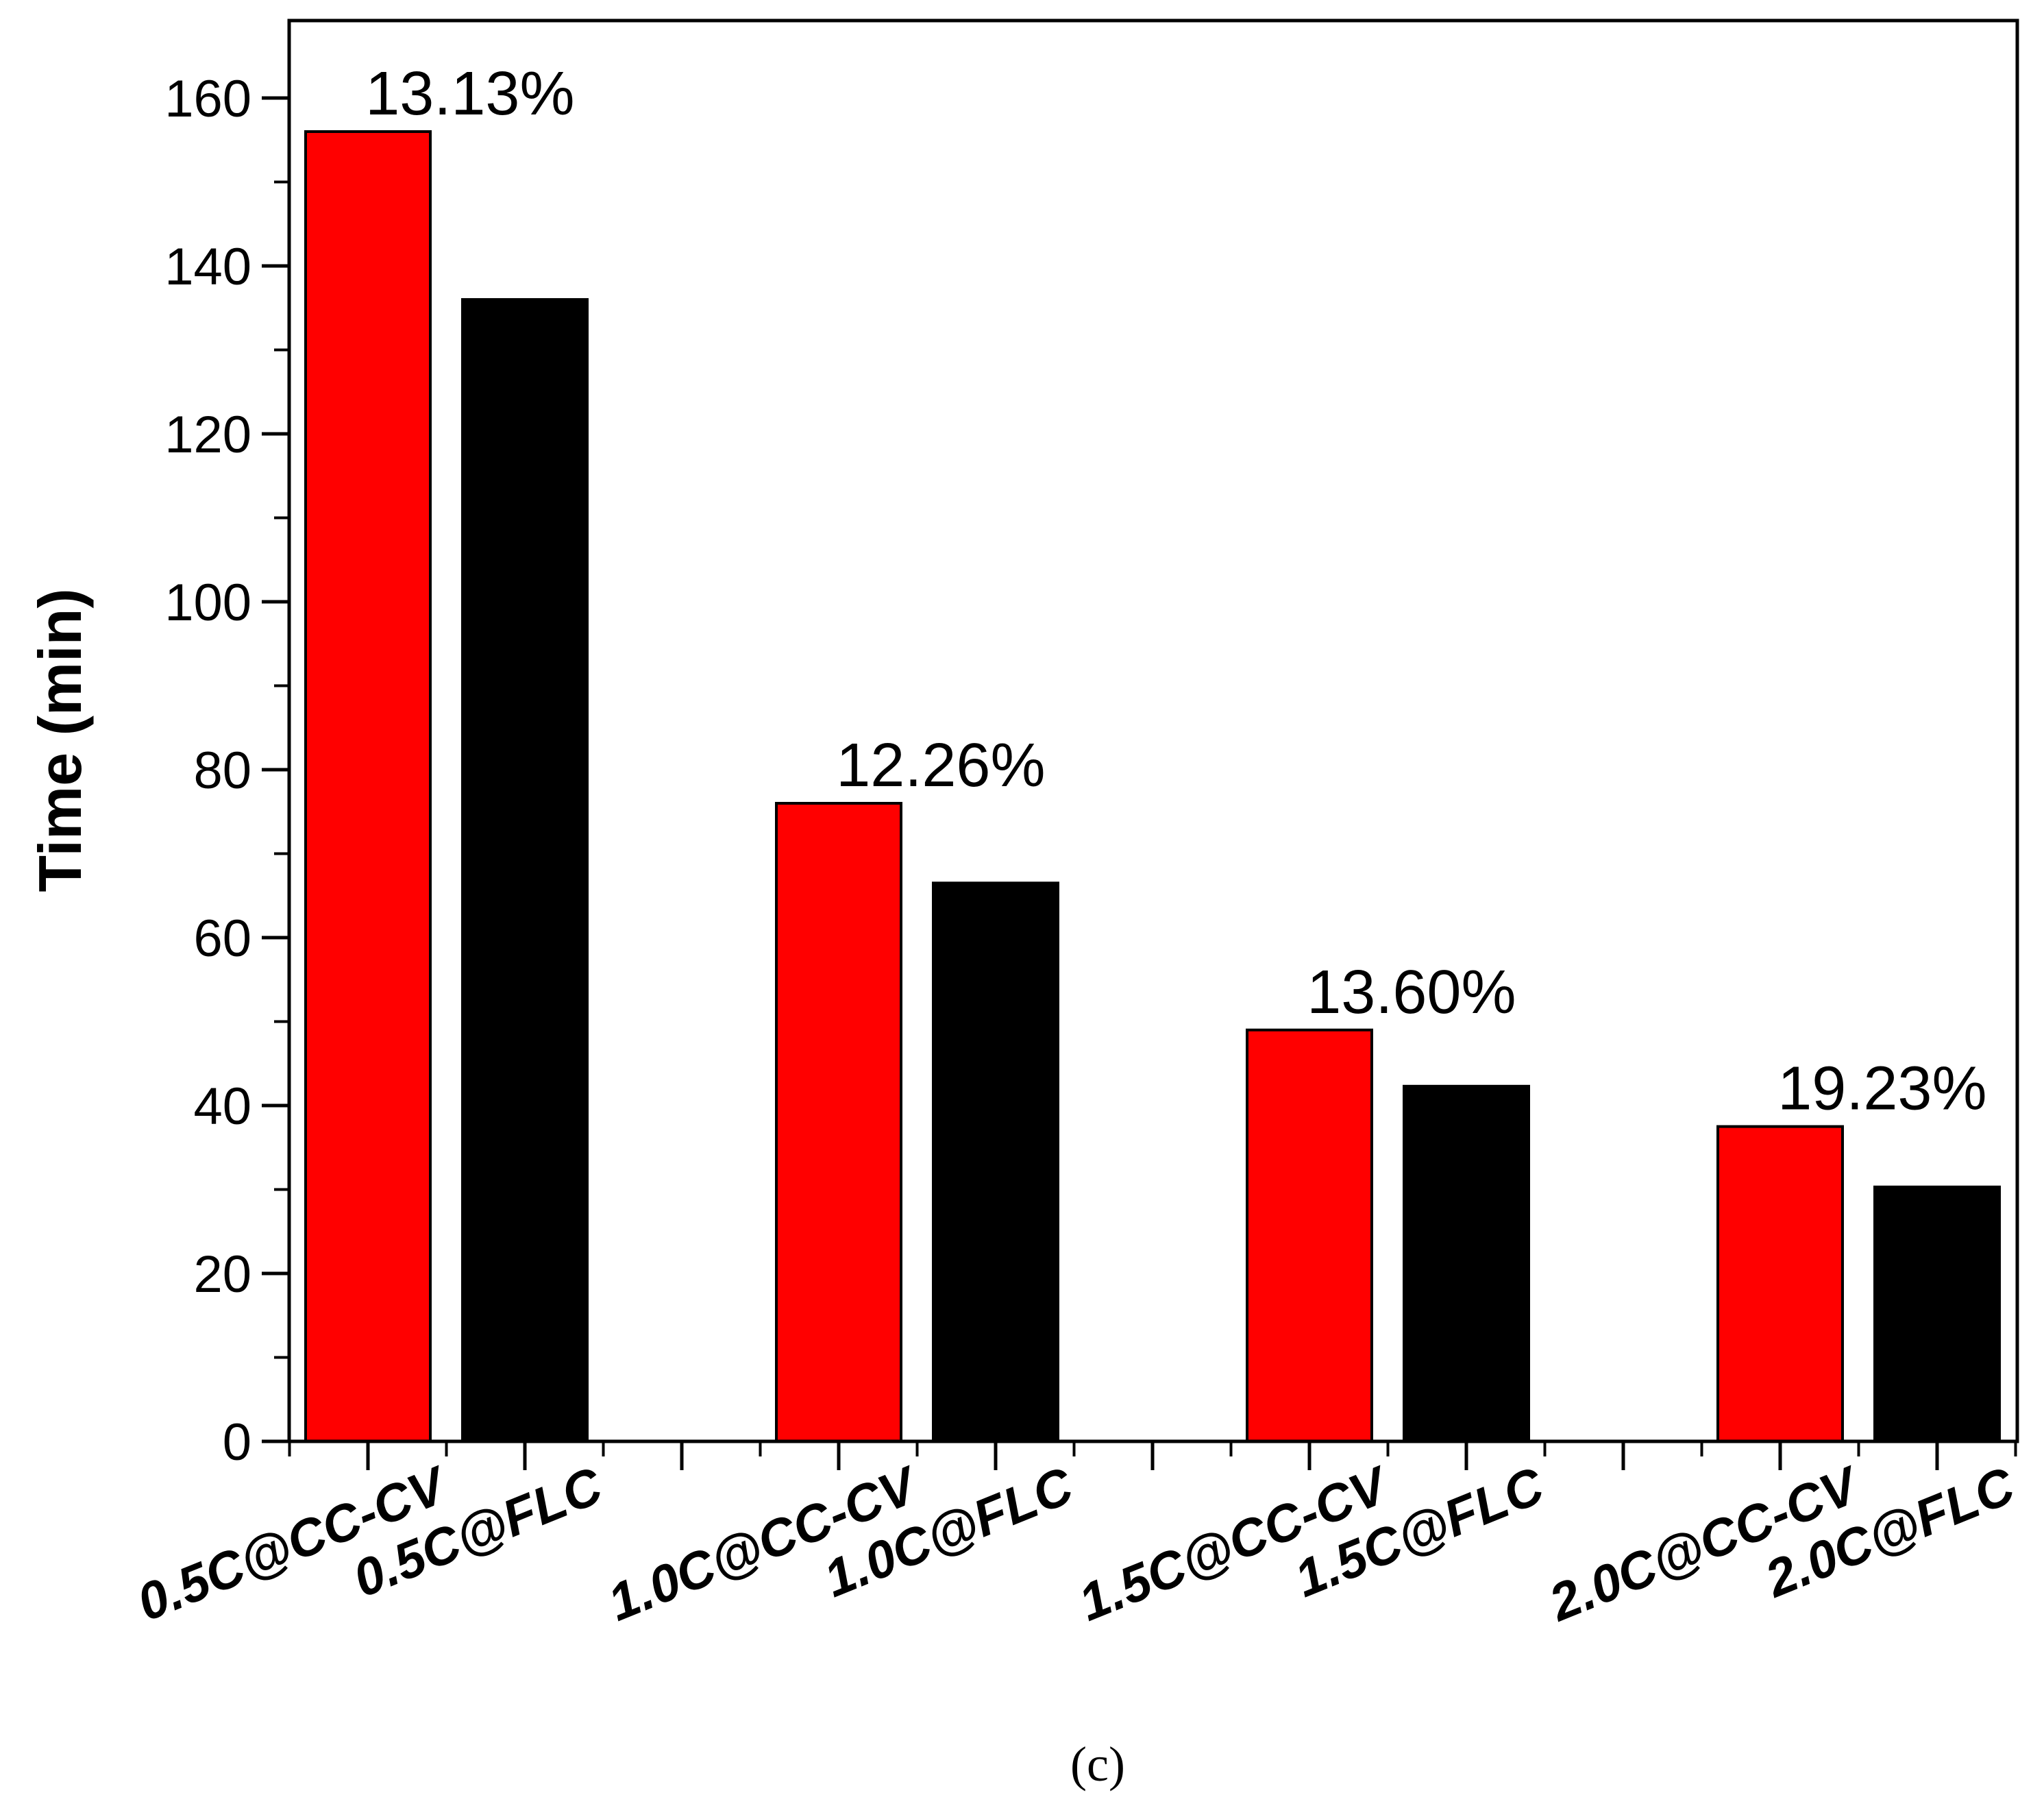  I want to click on y-tick-label: 160, so click(207, 99).